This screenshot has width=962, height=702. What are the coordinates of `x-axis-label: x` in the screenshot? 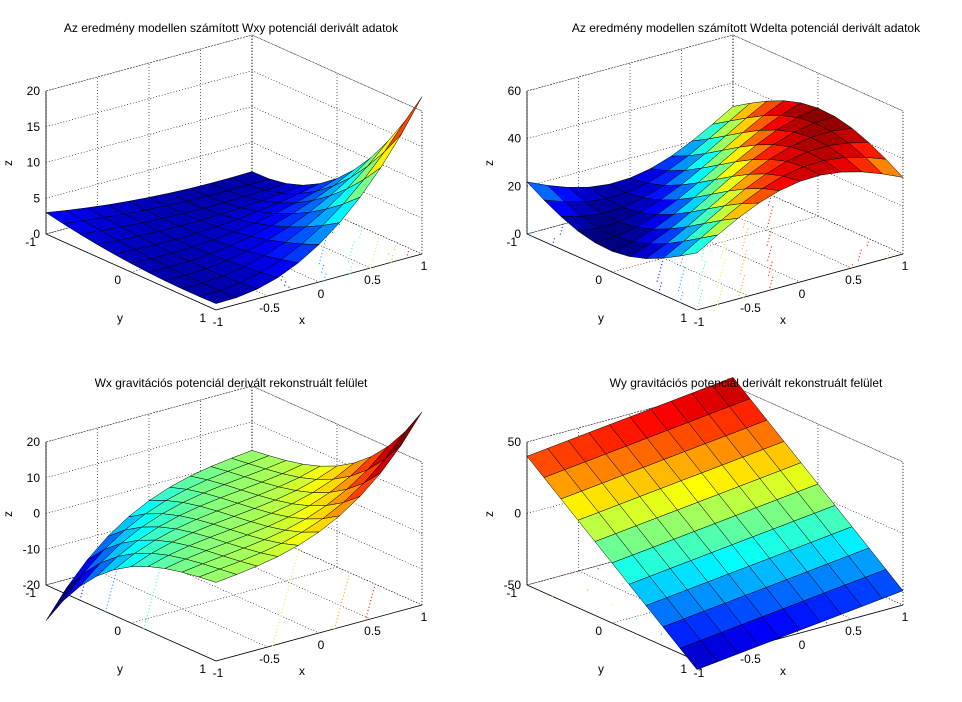 It's located at (783, 671).